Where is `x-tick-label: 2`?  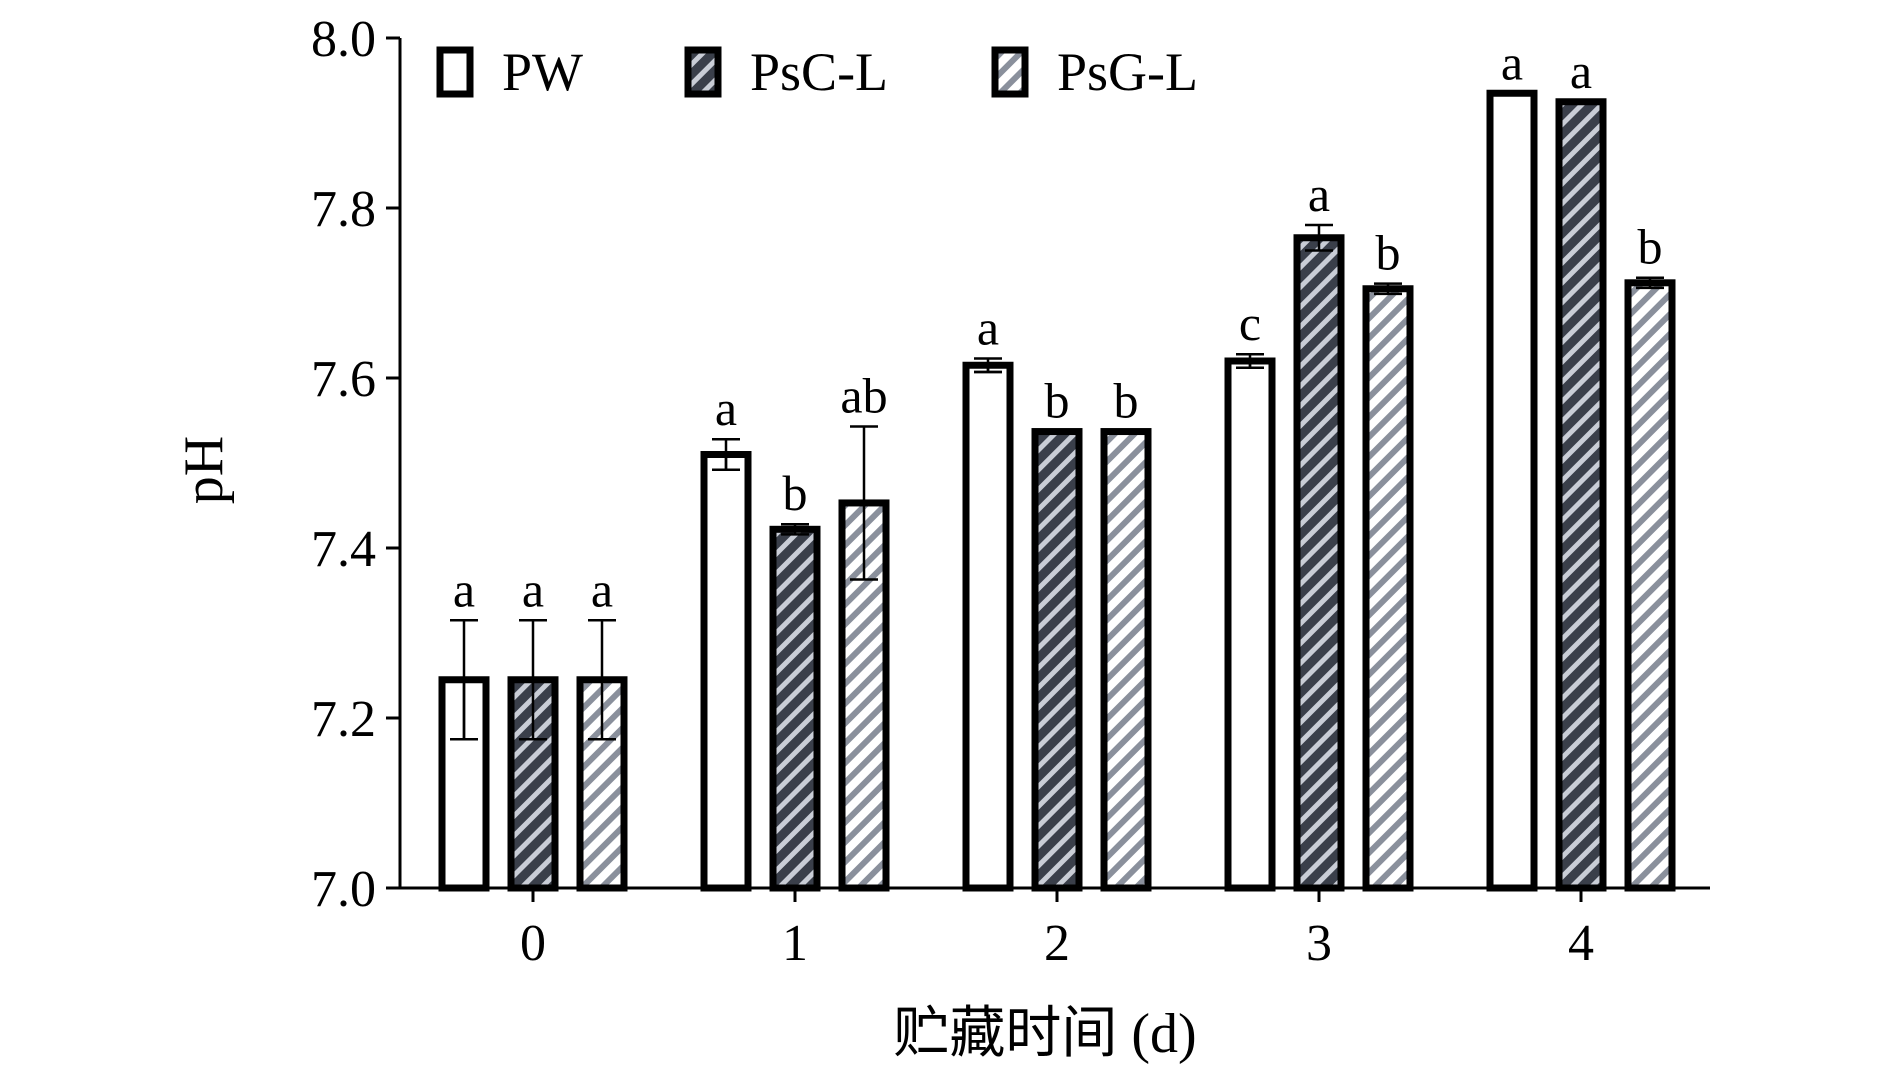
x-tick-label: 2 is located at coordinates (1057, 943).